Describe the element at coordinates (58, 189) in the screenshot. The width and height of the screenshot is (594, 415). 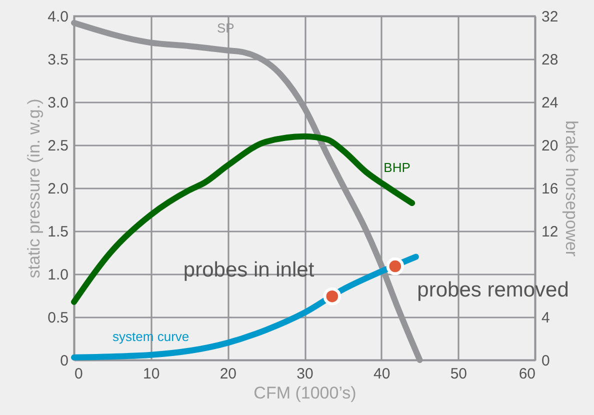
I see `y-tick-label: 2.0` at that location.